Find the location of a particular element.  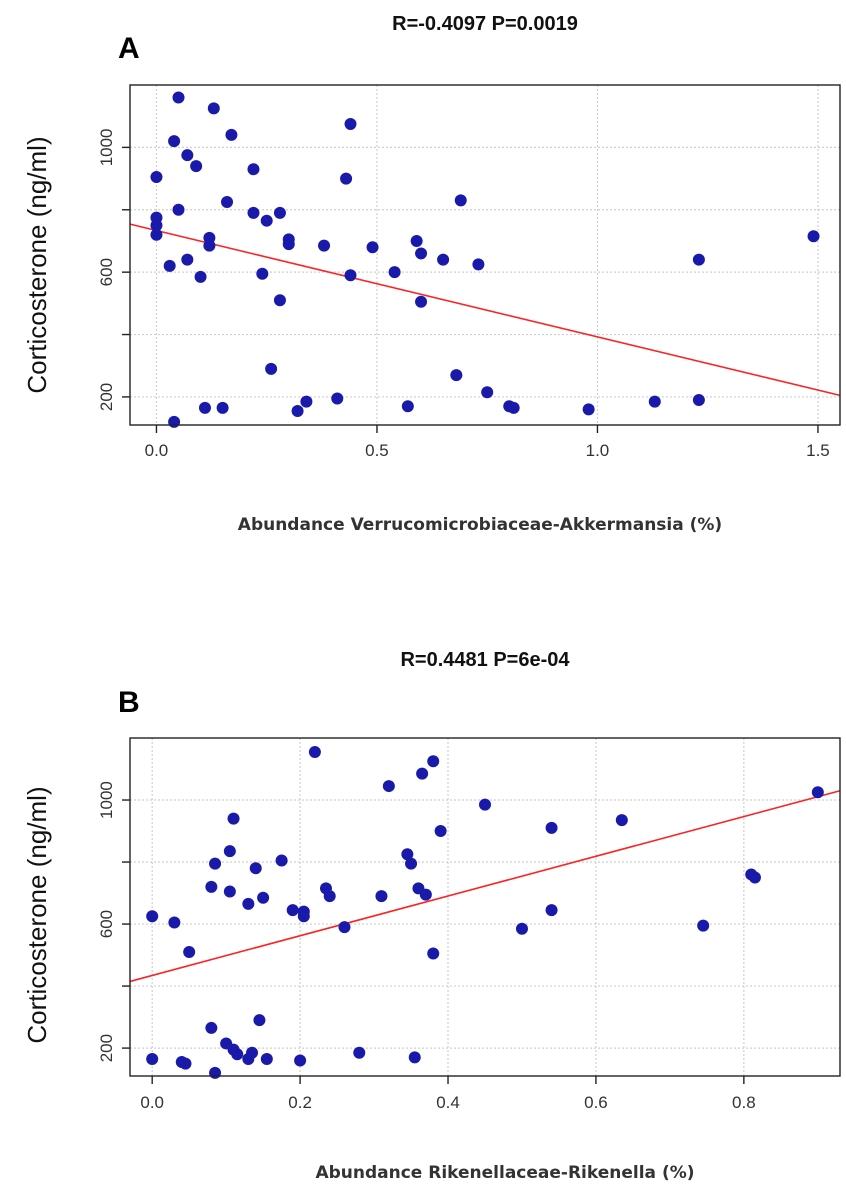

panel-b-x-axis-label: Abundance Rikenellaceae-Rikenella (%) is located at coordinates (504, 1173).